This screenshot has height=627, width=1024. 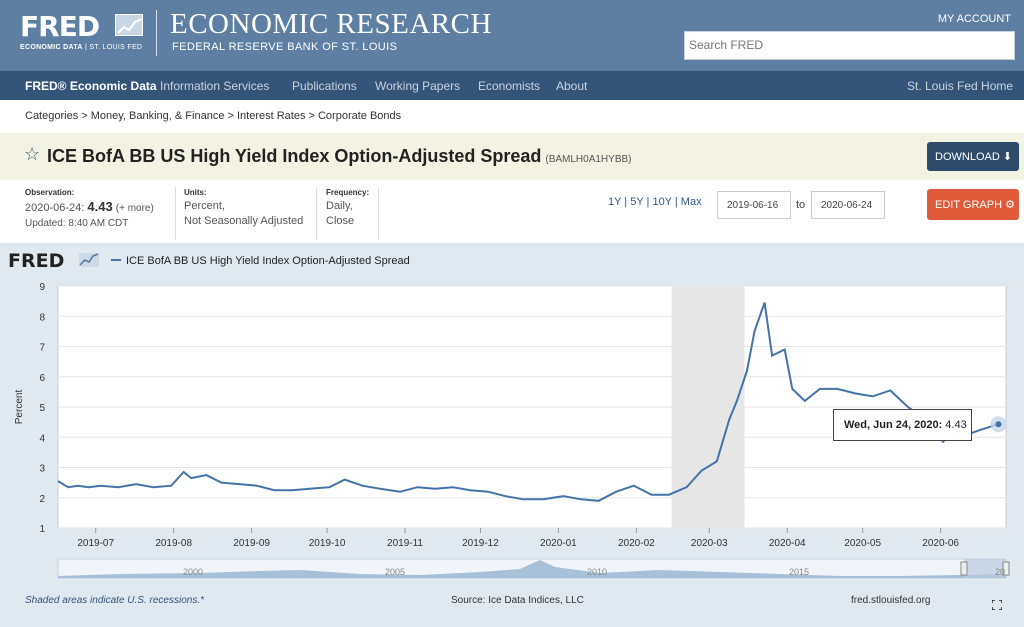 I want to click on observation-date: 2020-06-24:, so click(x=55, y=208).